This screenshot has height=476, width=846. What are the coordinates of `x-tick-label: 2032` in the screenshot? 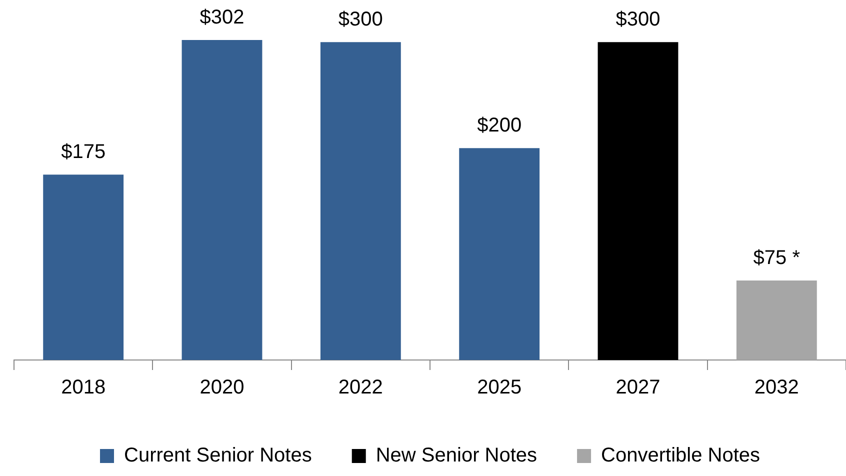 It's located at (776, 387).